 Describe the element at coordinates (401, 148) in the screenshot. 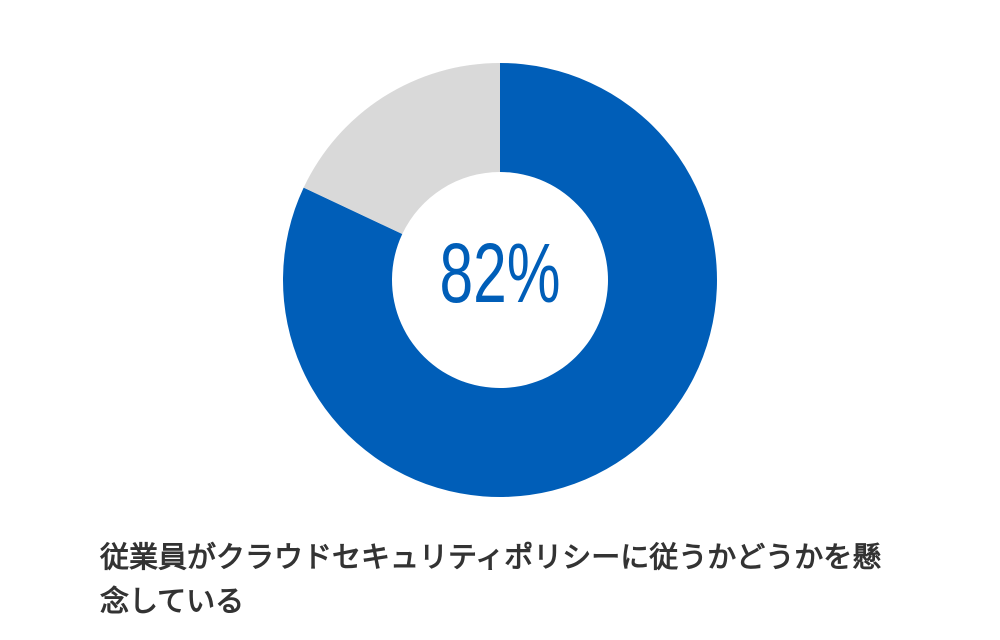

I see `donut-segment` at that location.